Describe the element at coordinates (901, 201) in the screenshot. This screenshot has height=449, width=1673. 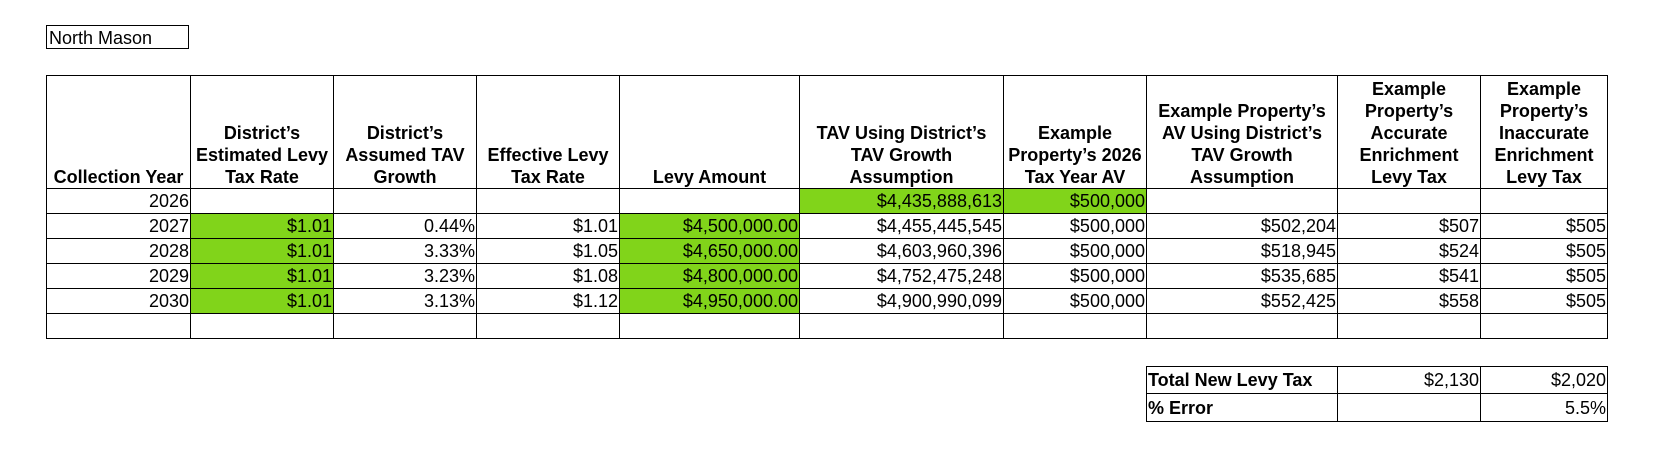
I see `table-cell: $4,435,888,613` at that location.